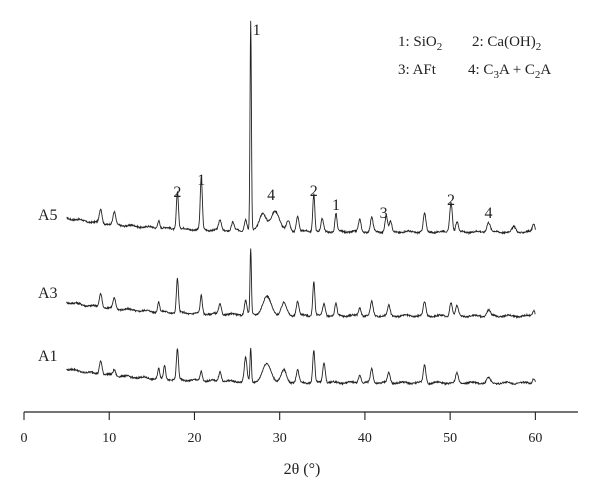 Image resolution: width=600 pixels, height=502 pixels. I want to click on legend: 1: SiO2 2: Ca(OH)2 3: AFt 4: C3A + C2A, so click(474, 57).